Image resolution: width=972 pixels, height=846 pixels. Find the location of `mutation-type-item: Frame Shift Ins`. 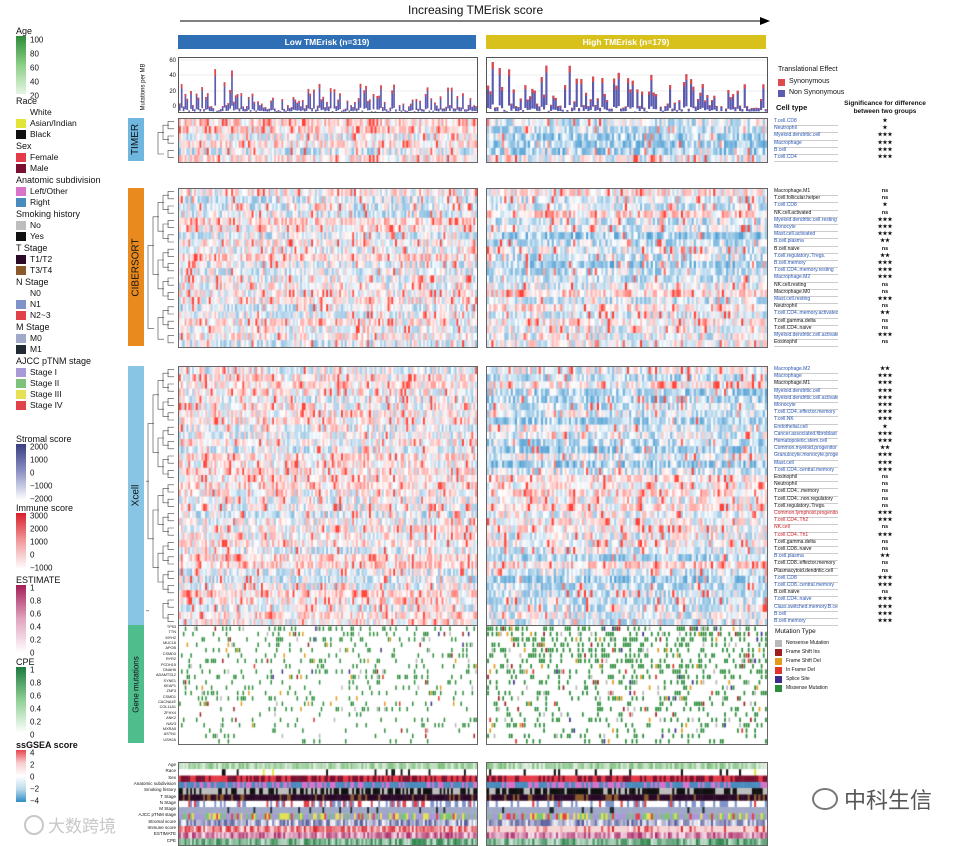

mutation-type-item: Frame Shift Ins is located at coordinates (802, 652).